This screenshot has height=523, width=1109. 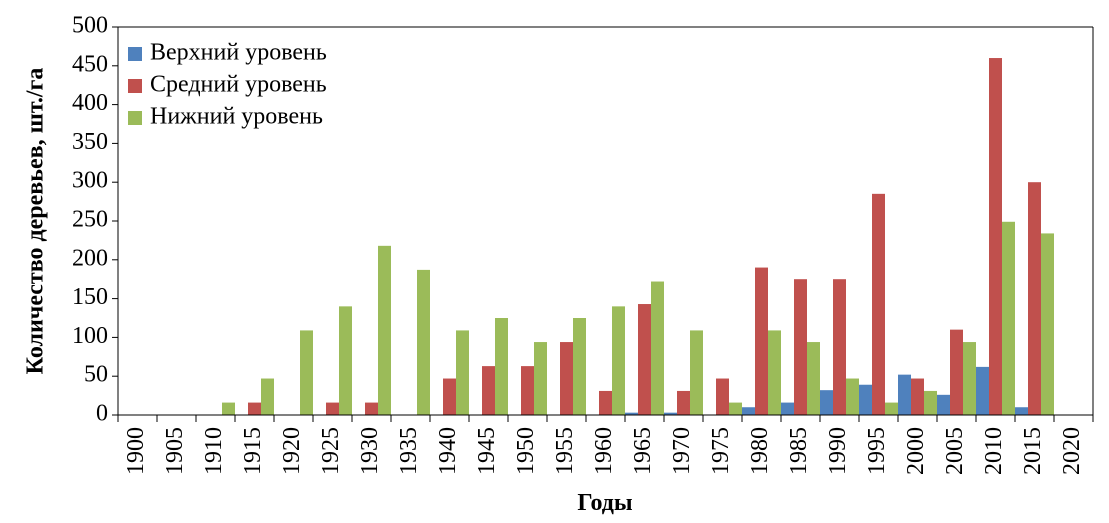 I want to click on x-tick-label: 1980, so click(x=760, y=451).